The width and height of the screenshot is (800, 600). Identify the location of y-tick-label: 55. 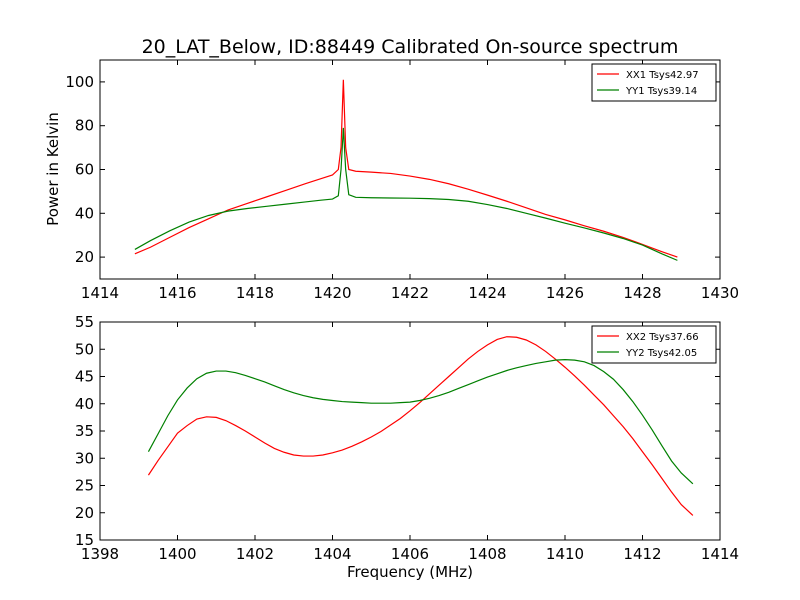
(84, 322).